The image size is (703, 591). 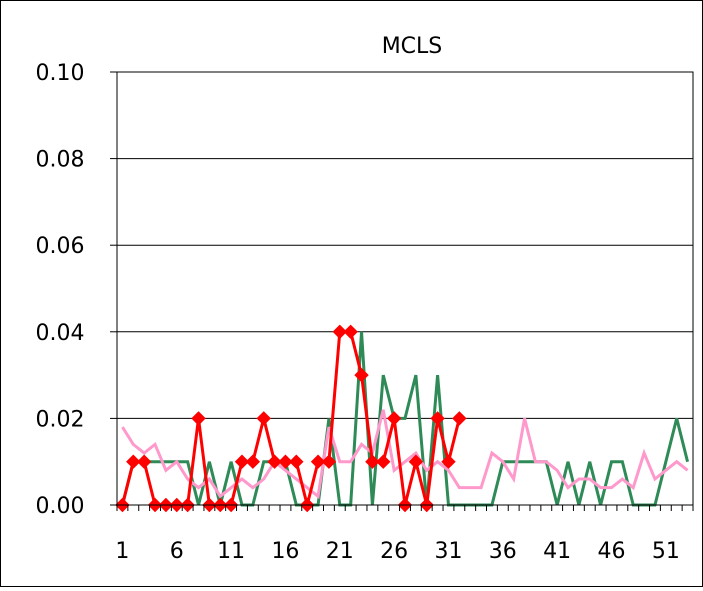 What do you see at coordinates (394, 551) in the screenshot?
I see `x-tick-label: 26` at bounding box center [394, 551].